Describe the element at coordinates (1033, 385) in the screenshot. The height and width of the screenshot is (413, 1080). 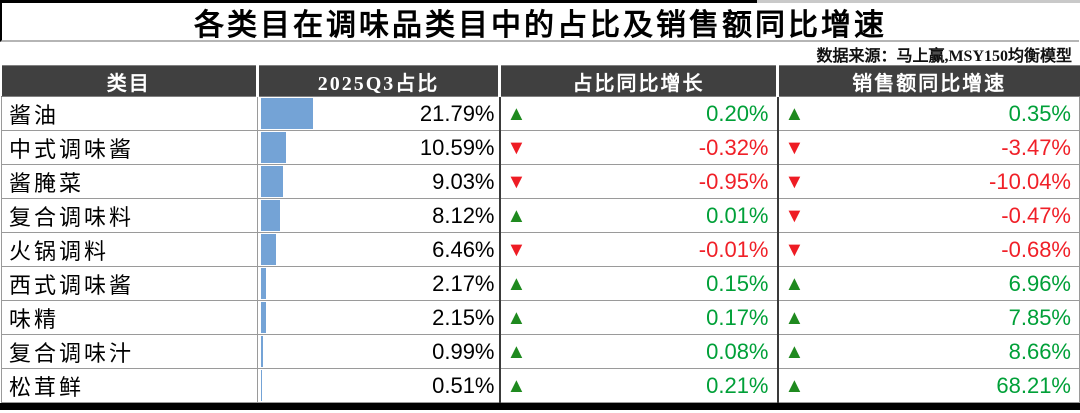
I see `sales-growth-value: 68.21%` at that location.